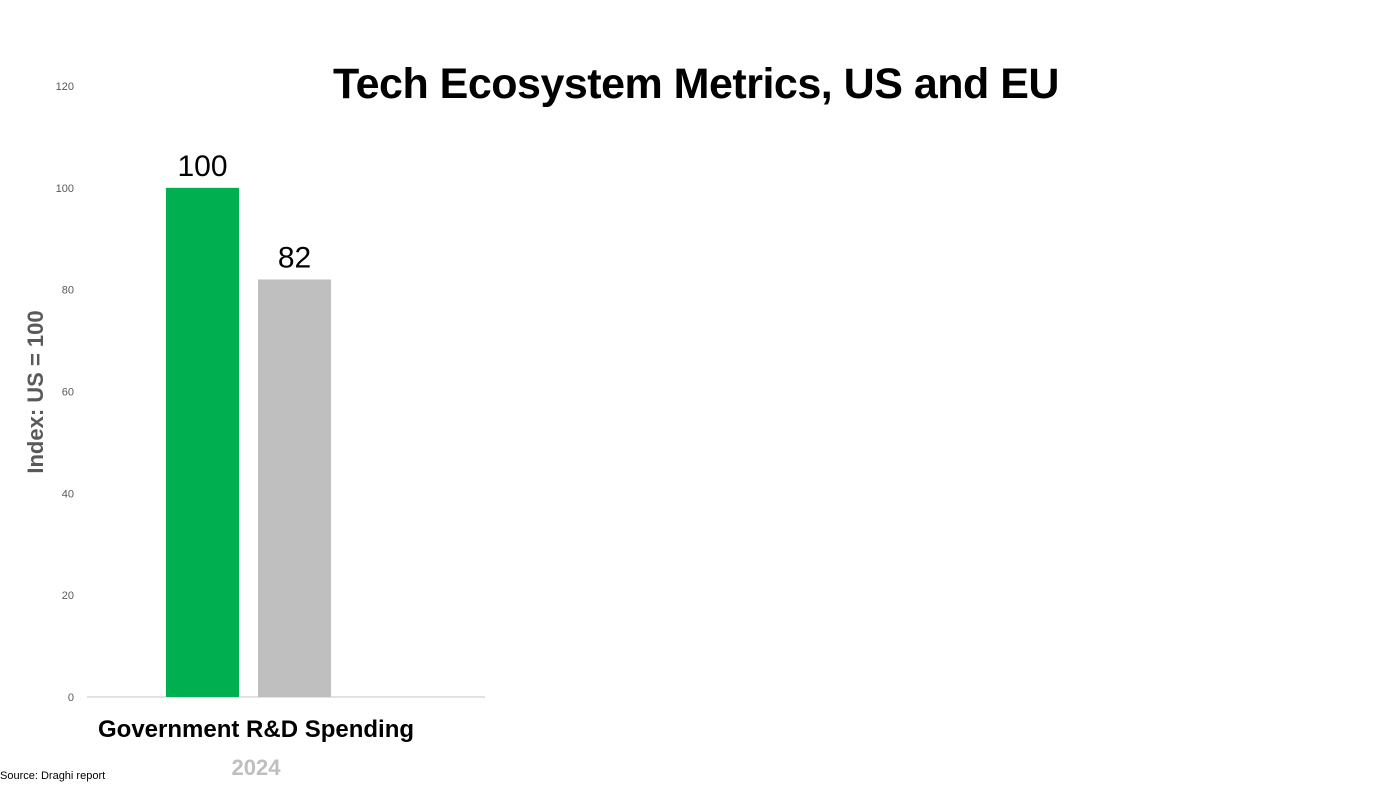 This screenshot has width=1400, height=788. What do you see at coordinates (294, 257) in the screenshot?
I see `bar-value-label: 82` at bounding box center [294, 257].